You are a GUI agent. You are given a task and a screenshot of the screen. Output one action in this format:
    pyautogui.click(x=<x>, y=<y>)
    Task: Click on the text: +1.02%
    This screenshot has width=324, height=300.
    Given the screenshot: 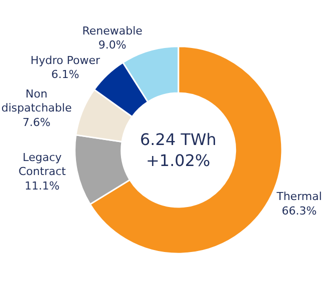 What is the action you would take?
    pyautogui.click(x=178, y=160)
    